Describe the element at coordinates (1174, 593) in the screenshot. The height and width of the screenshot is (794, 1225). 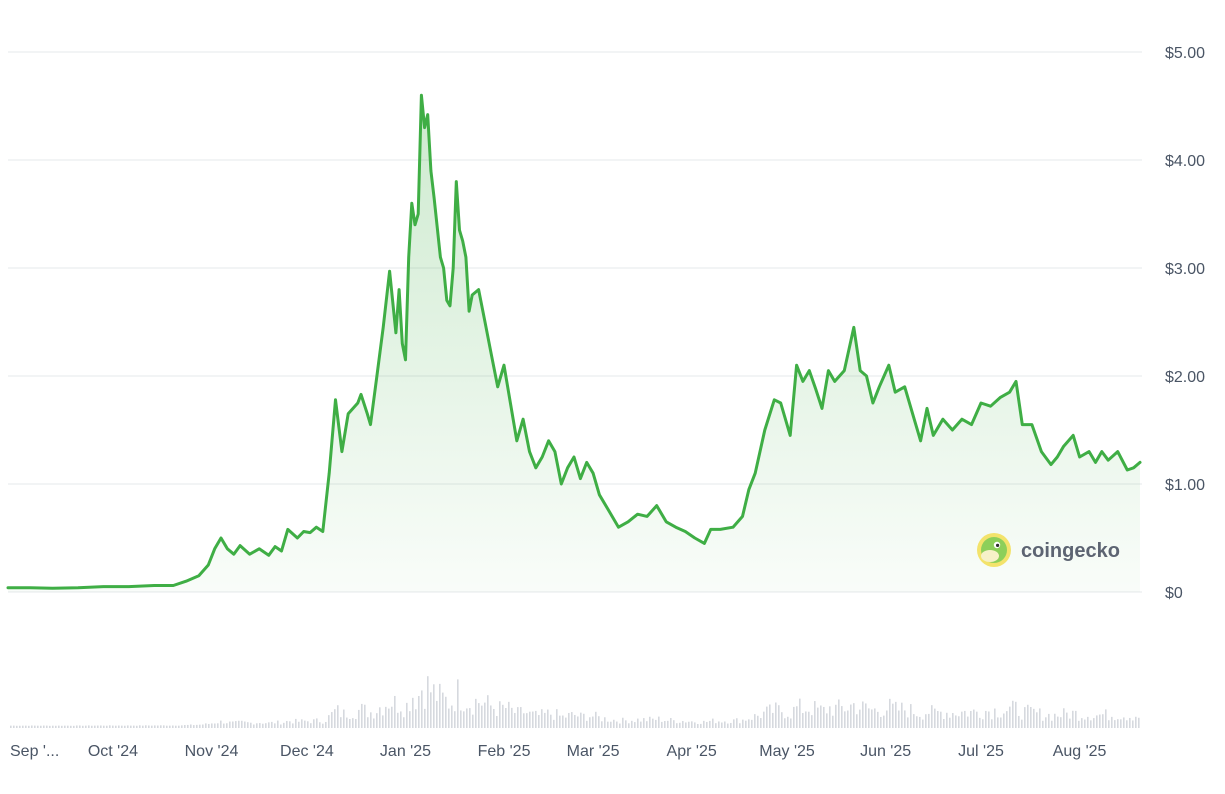
I see `y-tick-label: $0` at that location.